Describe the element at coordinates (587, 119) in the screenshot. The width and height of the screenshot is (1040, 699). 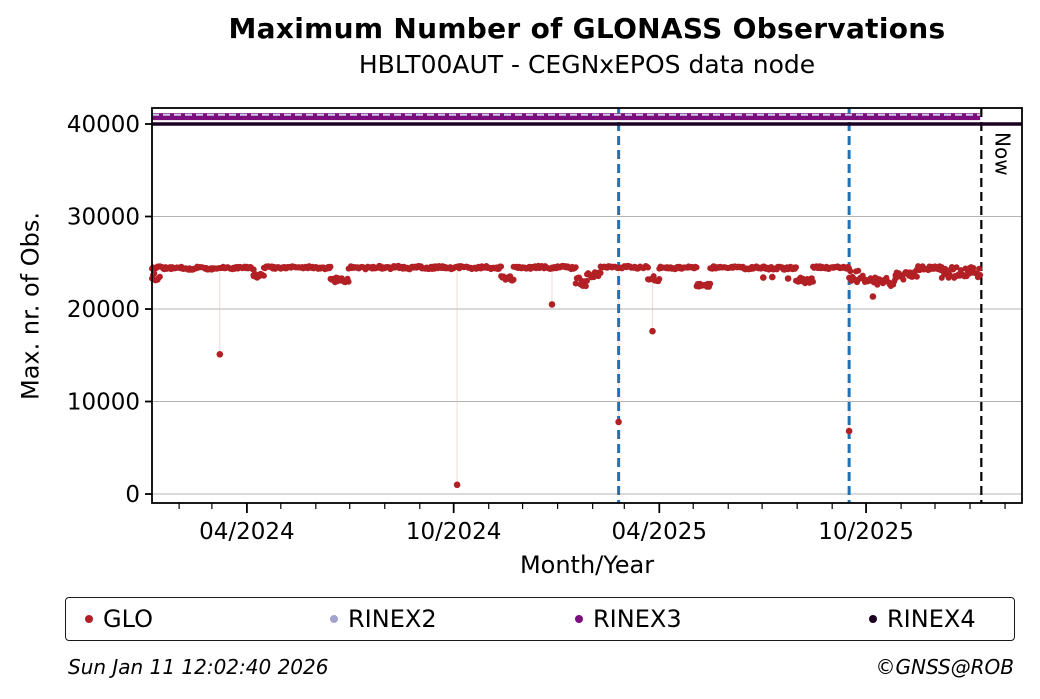
I see `rinex-reference-lines` at that location.